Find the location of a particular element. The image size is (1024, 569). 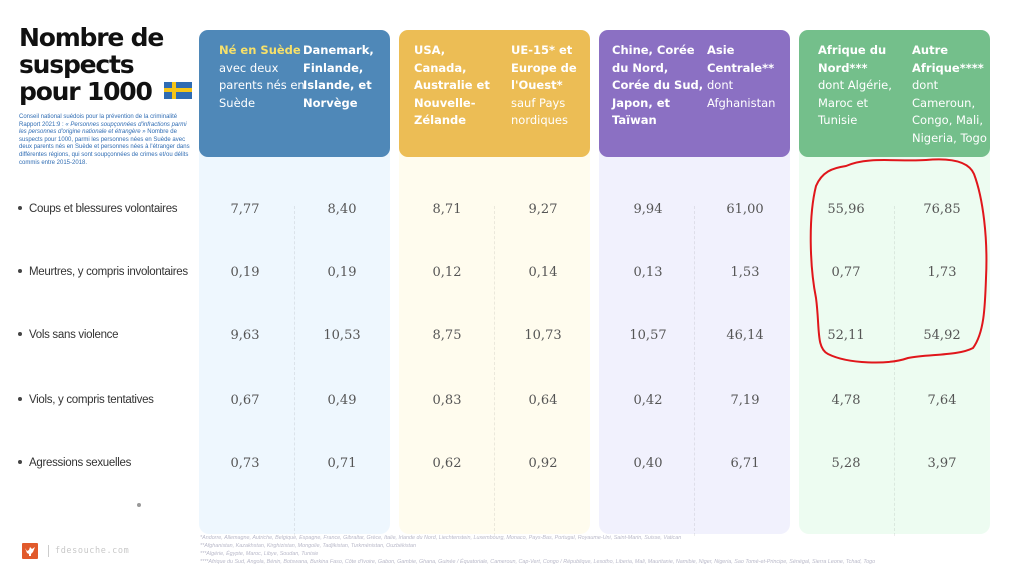

table-cell: 1,73 is located at coordinates (942, 272).